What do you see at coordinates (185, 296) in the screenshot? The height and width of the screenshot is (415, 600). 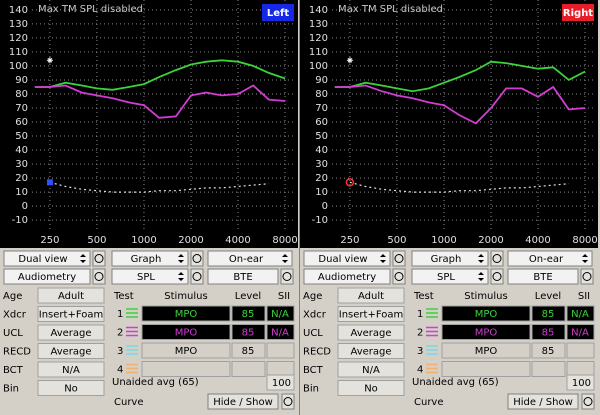 I see `table-header: Stimulus` at bounding box center [185, 296].